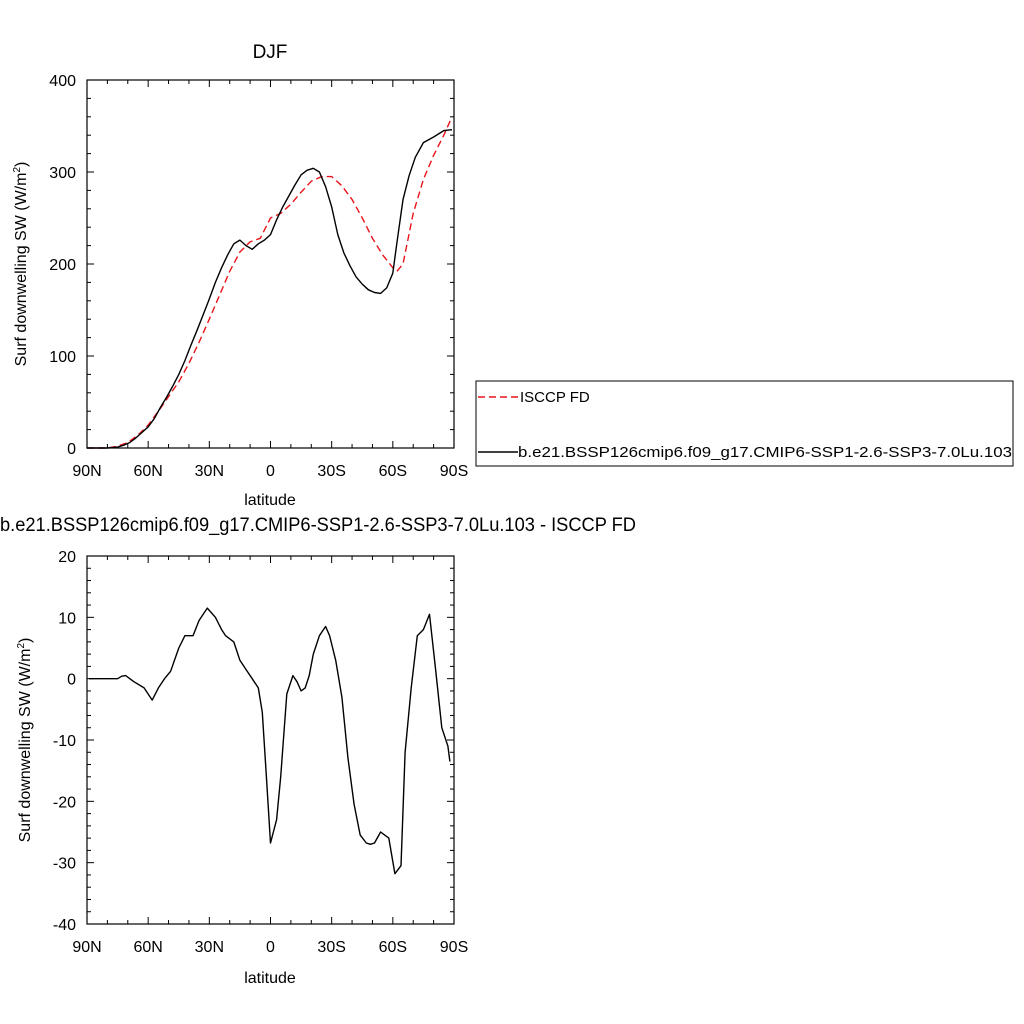  What do you see at coordinates (270, 947) in the screenshot?
I see `bottom-x-tick-label: 0` at bounding box center [270, 947].